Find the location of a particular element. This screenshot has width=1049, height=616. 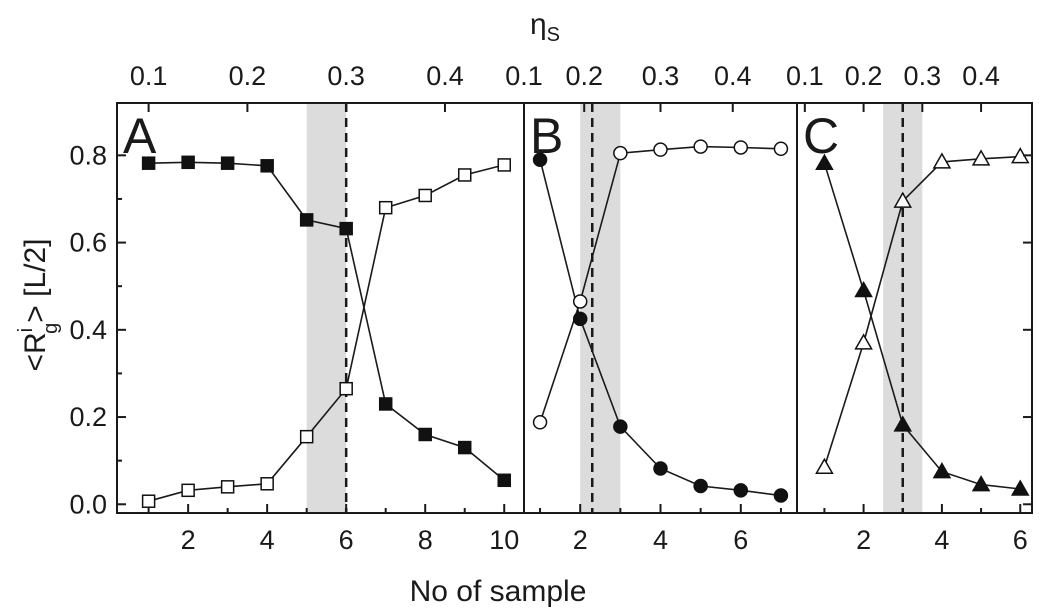

series-line-panel-b-filled is located at coordinates (660, 328).